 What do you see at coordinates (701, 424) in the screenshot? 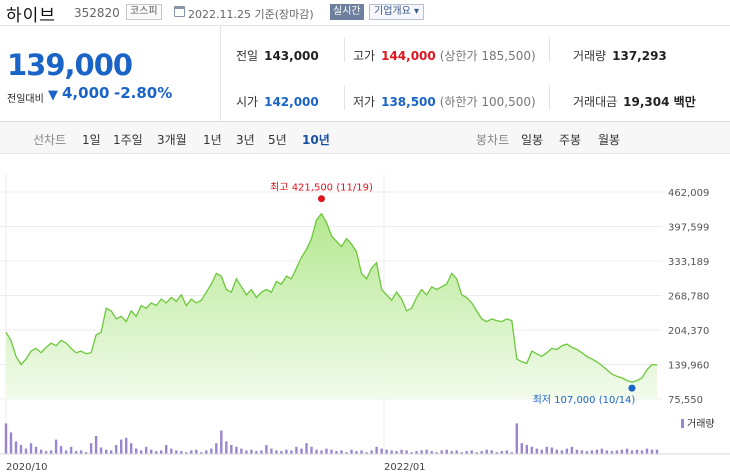
I see `volume-legend: 거래량` at bounding box center [701, 424].